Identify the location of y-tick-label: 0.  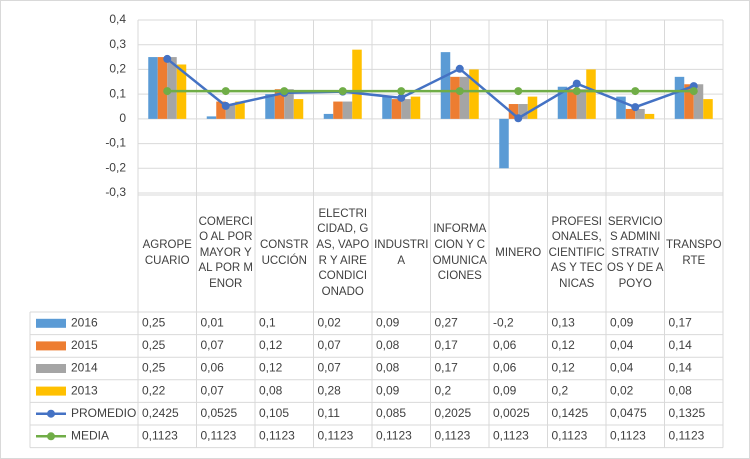
(122, 118).